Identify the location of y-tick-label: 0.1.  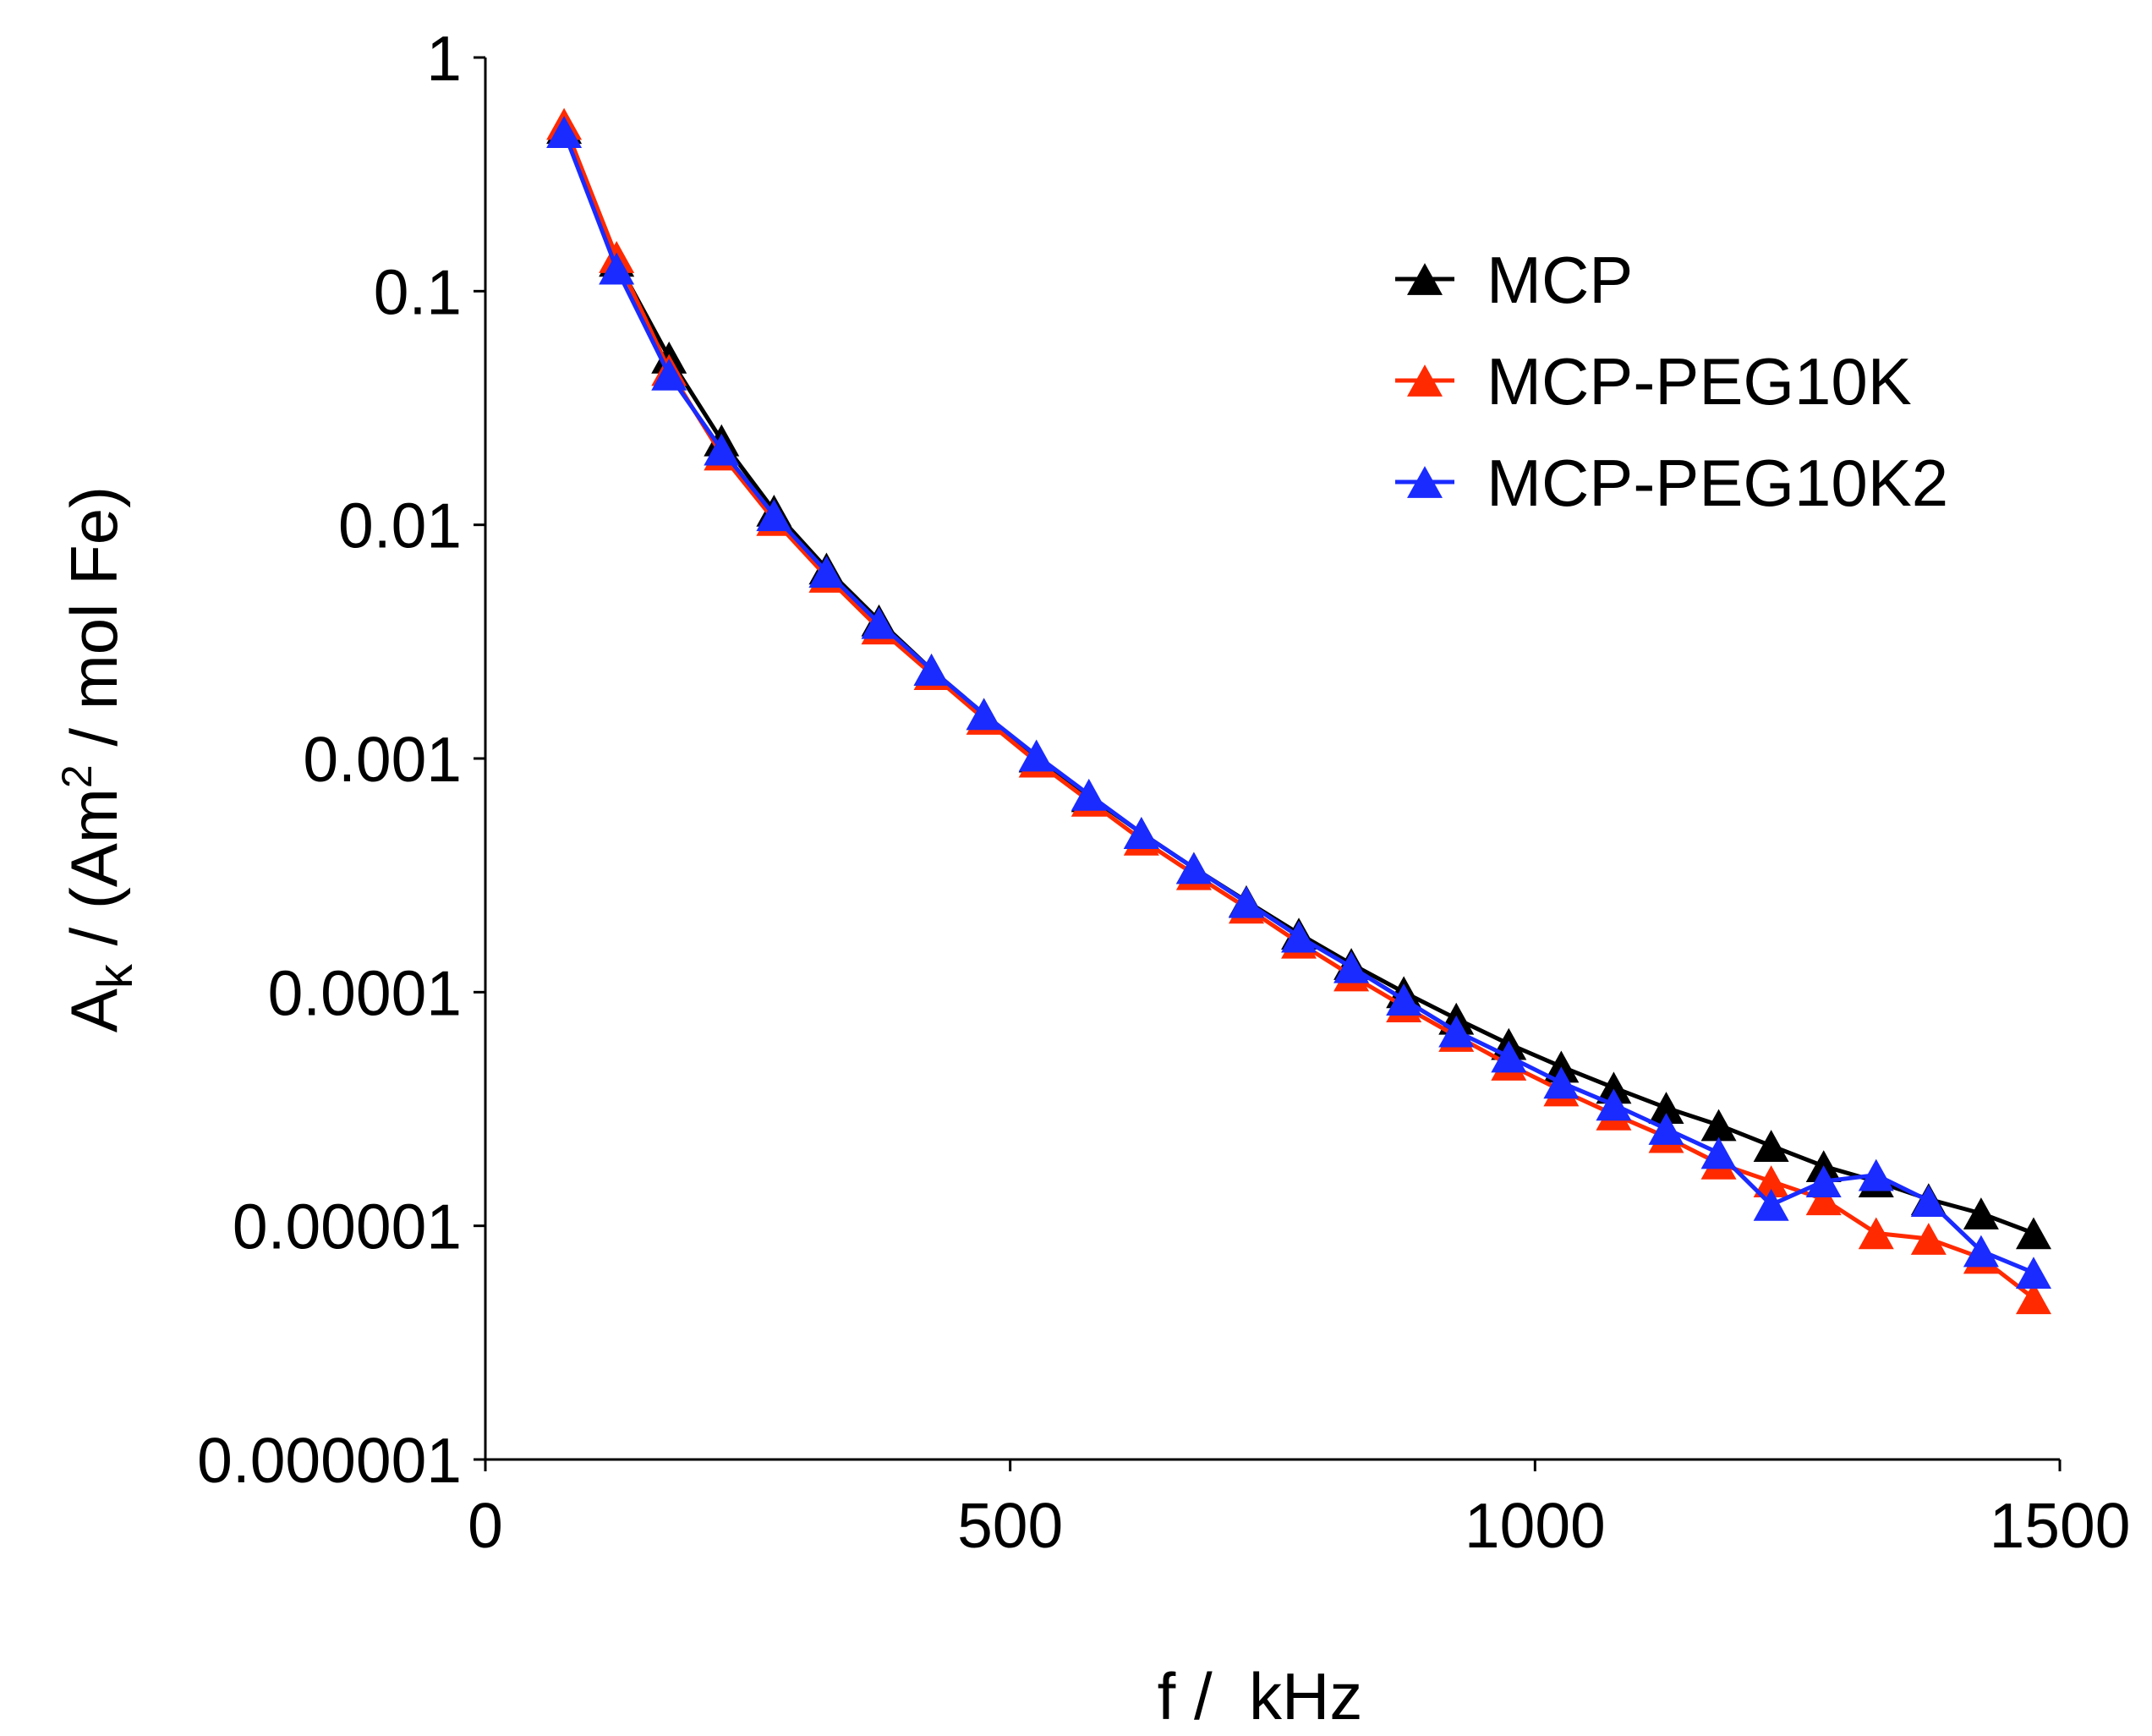
(418, 291).